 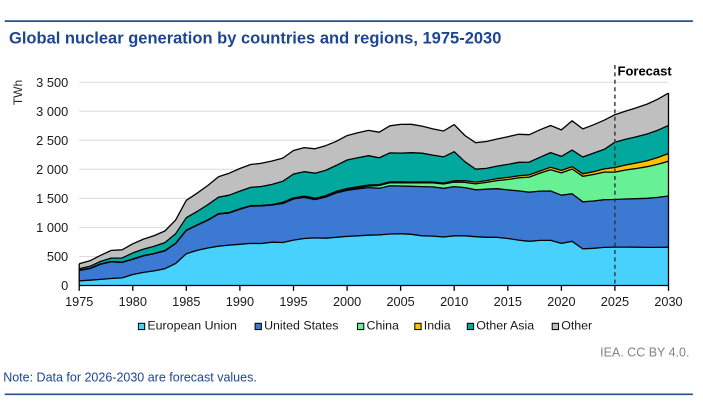 What do you see at coordinates (18, 92) in the screenshot?
I see `svg-text: TWh` at bounding box center [18, 92].